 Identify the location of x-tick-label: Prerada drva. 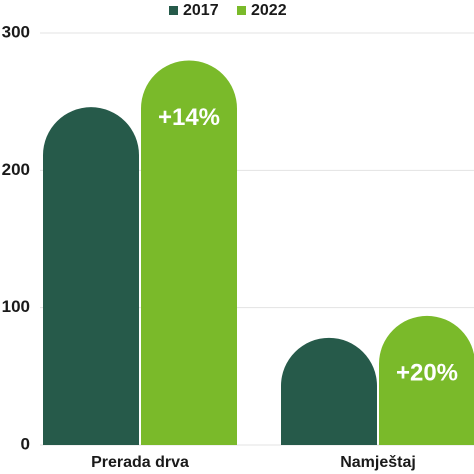
(140, 462).